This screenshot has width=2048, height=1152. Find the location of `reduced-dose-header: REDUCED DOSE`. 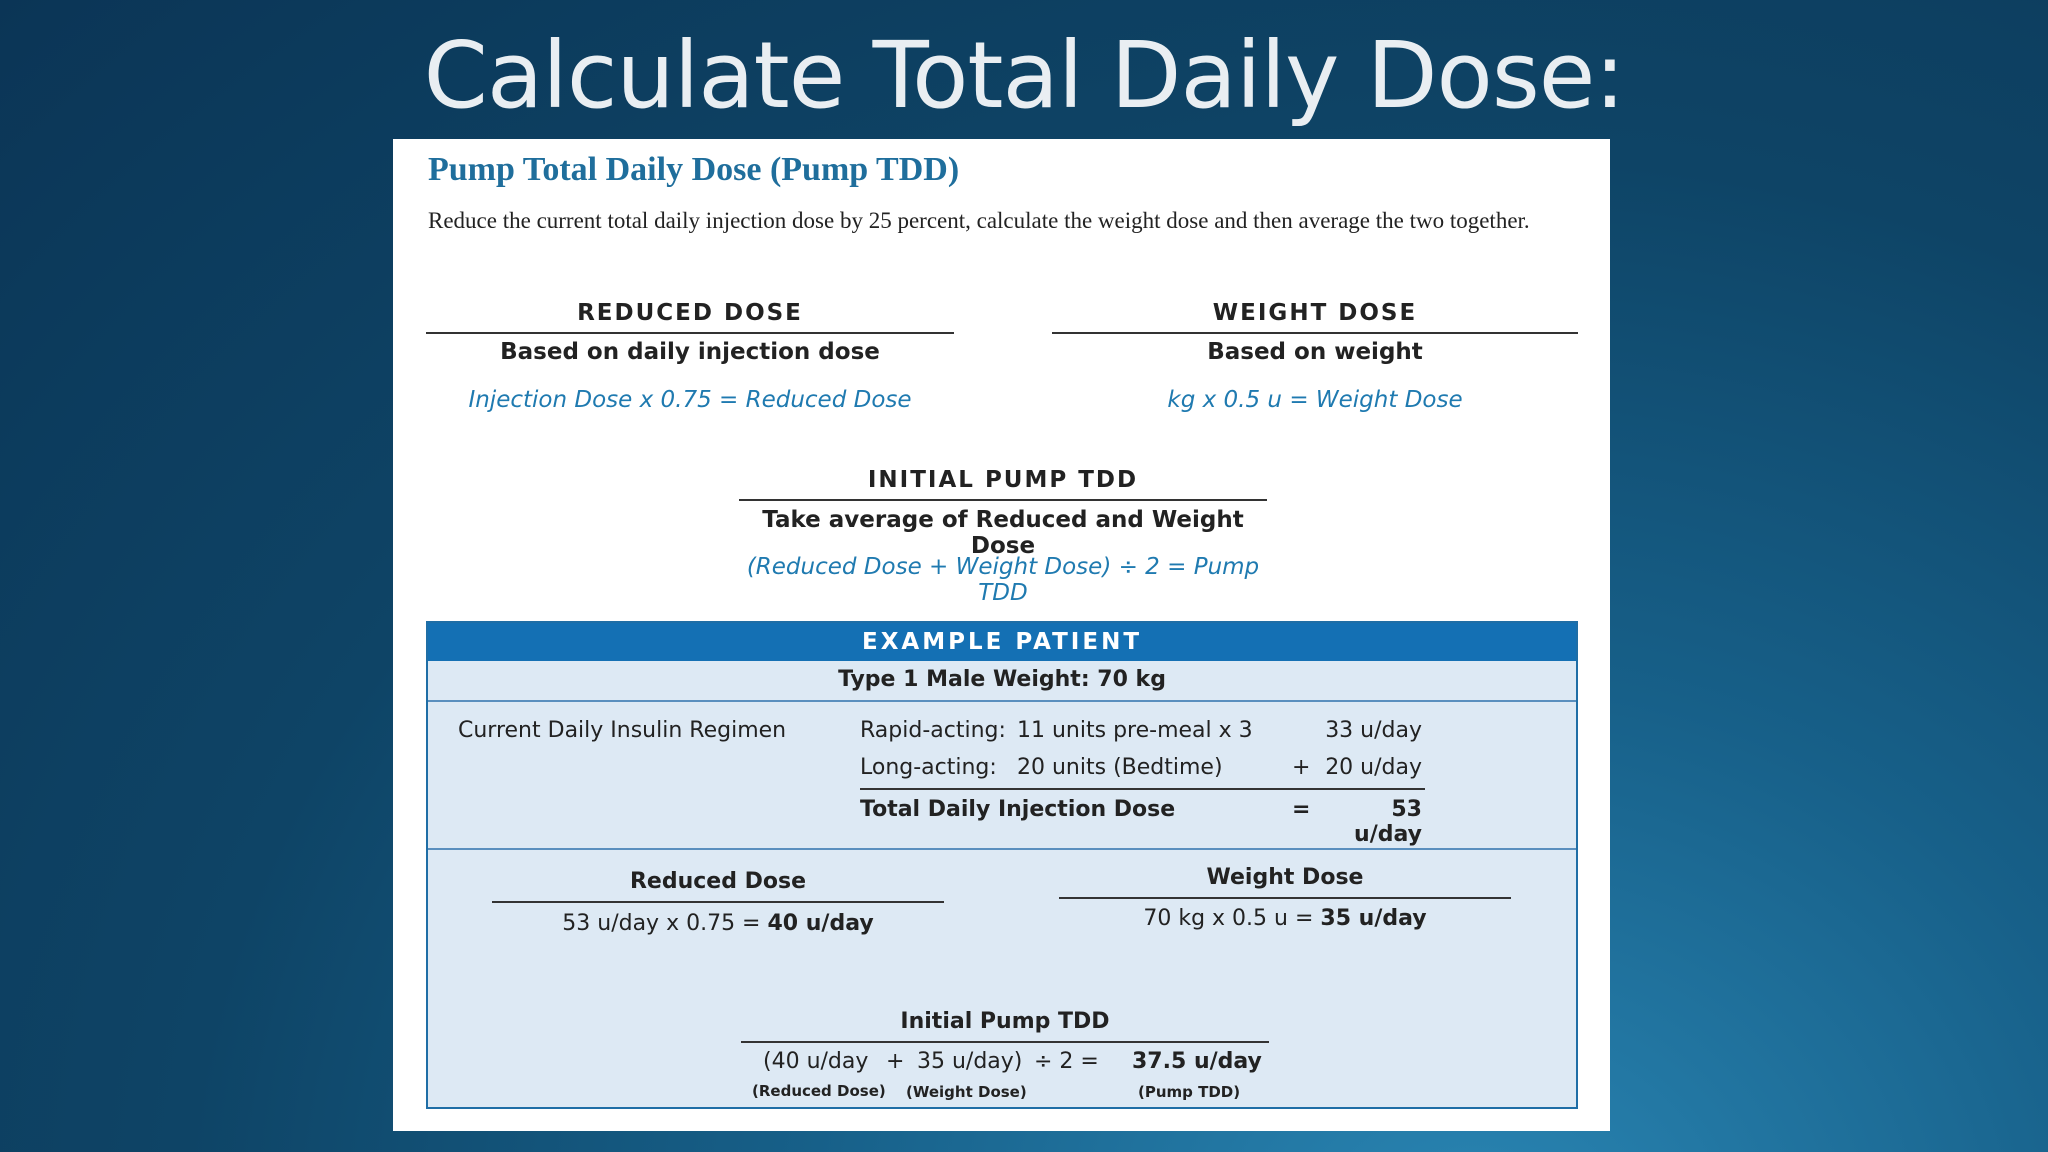

reduced-dose-header: REDUCED DOSE is located at coordinates (690, 313).